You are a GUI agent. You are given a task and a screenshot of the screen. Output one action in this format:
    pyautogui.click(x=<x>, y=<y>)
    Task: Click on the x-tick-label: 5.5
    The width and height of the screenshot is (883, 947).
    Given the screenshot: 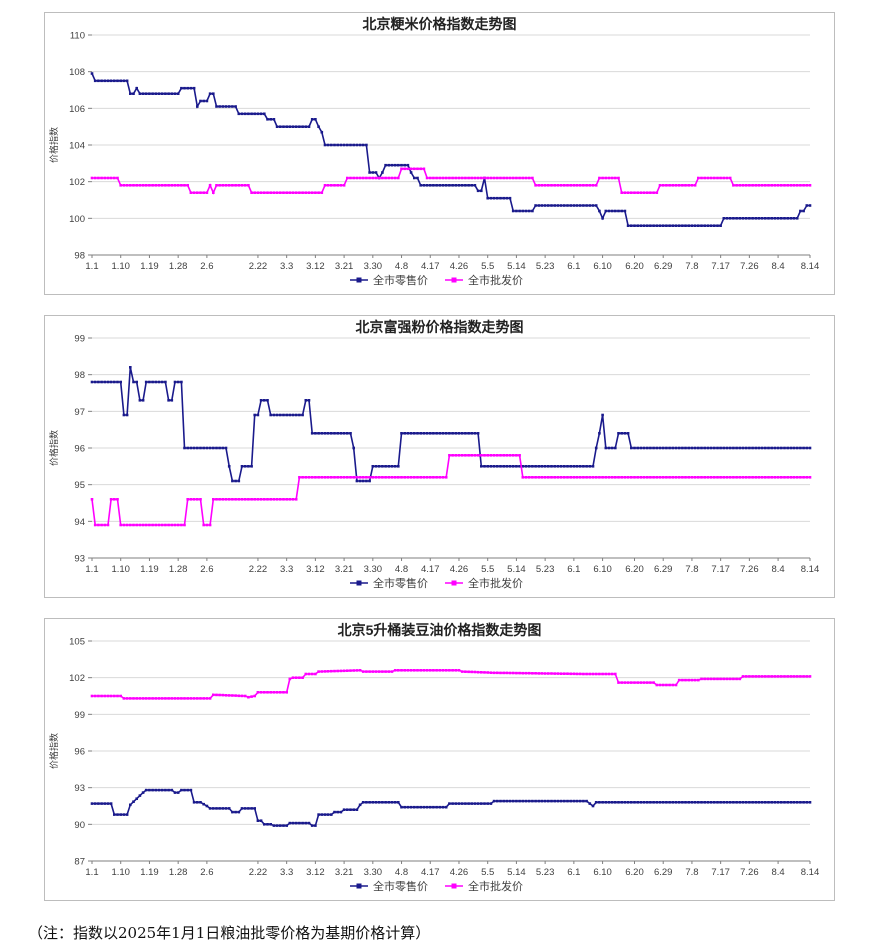 What is the action you would take?
    pyautogui.click(x=487, y=872)
    